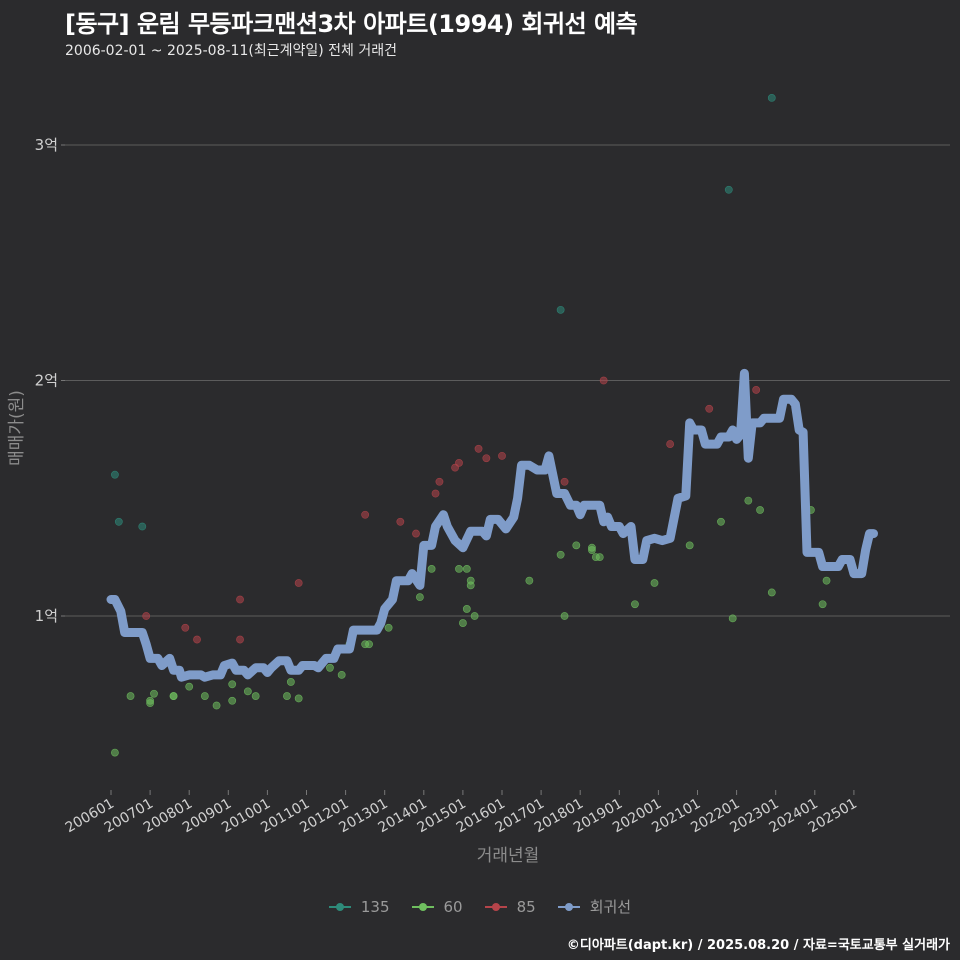 The image size is (960, 960). I want to click on legend-item-135: 135, so click(359, 906).